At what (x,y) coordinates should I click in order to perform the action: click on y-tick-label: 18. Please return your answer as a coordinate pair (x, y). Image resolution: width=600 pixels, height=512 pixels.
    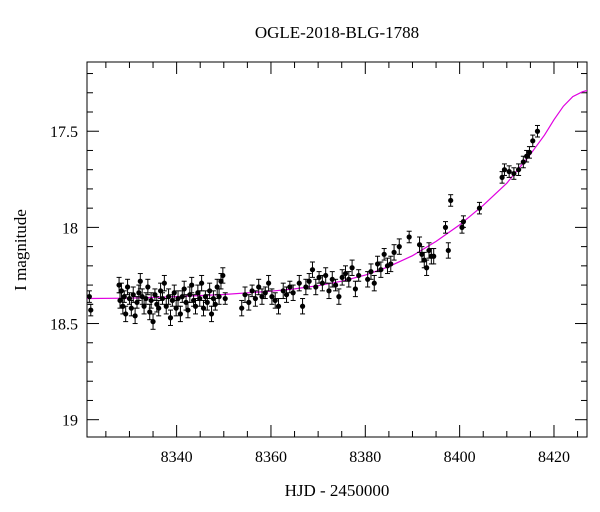
    Looking at the image, I should click on (70, 228).